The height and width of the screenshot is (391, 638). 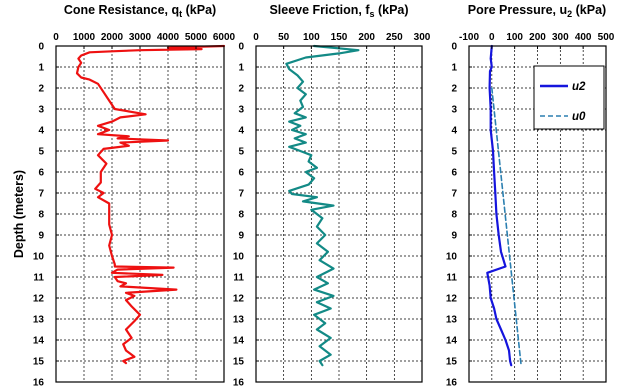 What do you see at coordinates (454, 194) in the screenshot?
I see `pore-pressure-y-tick-label: 7` at bounding box center [454, 194].